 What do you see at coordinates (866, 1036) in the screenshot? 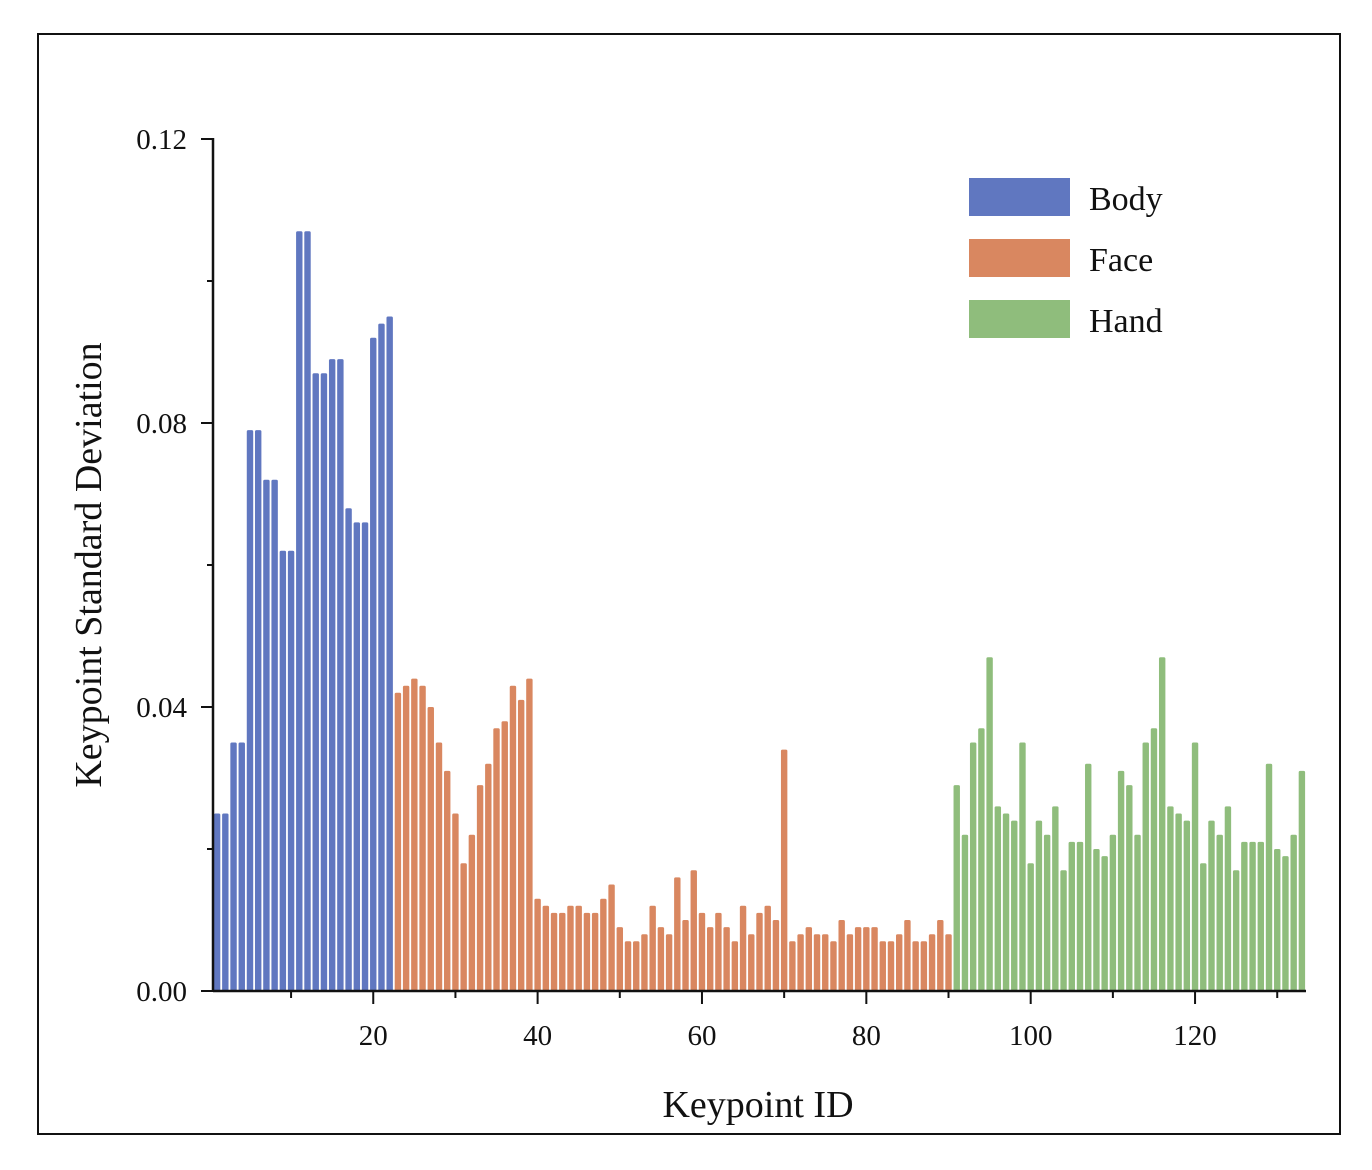
I see `x-tick-label-3: 80` at bounding box center [866, 1036].